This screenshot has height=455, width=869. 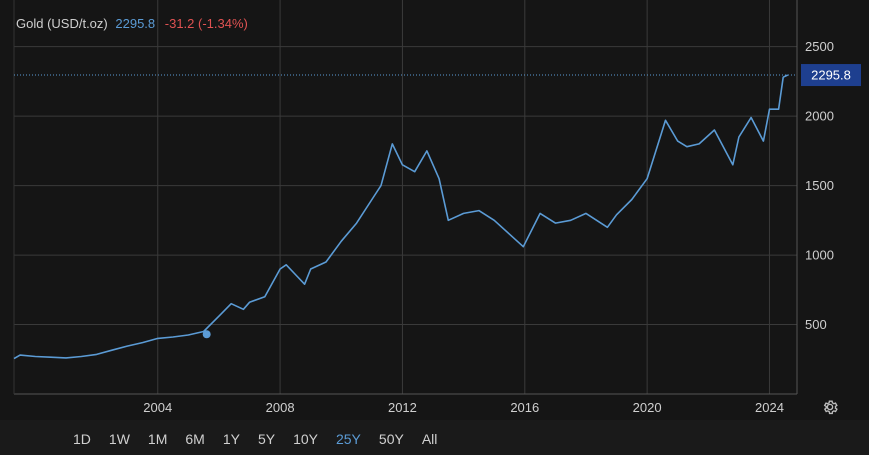 I want to click on y-tick-label: 500, so click(x=816, y=324).